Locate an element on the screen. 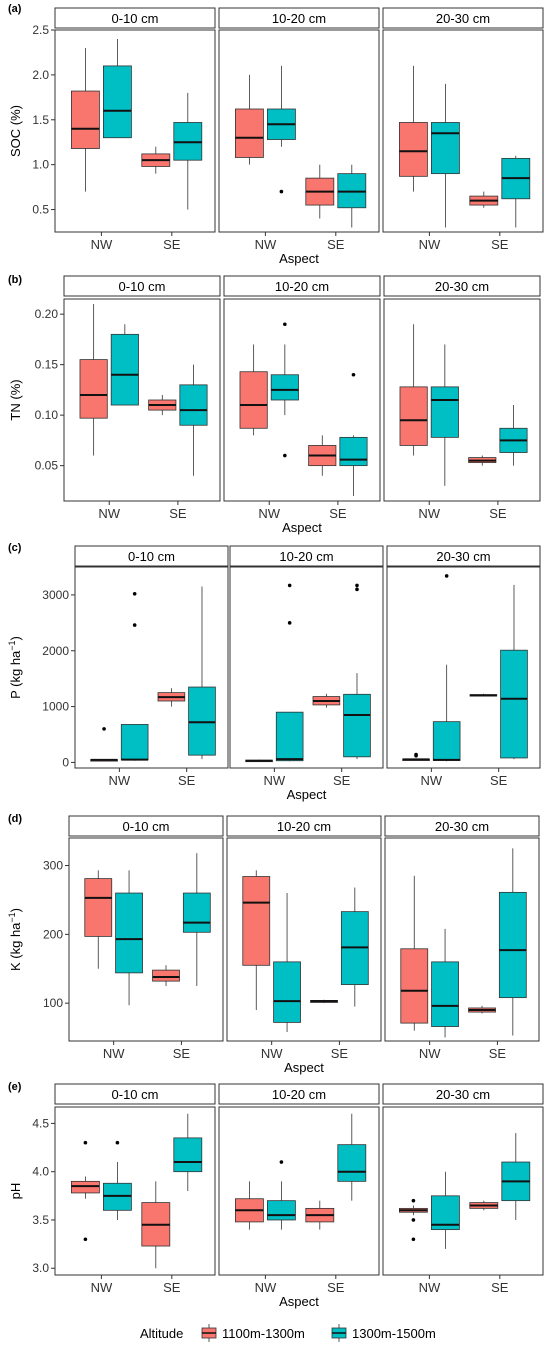  panel-tag: (e) is located at coordinates (15, 1087).